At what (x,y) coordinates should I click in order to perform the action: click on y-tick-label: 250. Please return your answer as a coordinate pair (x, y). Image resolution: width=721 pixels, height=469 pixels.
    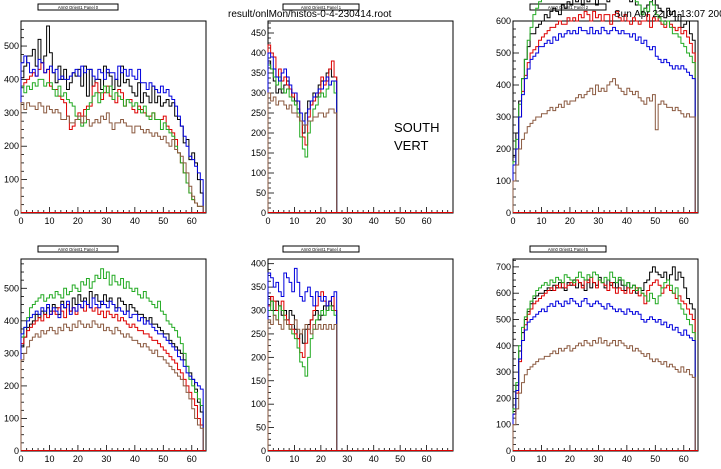
    Looking at the image, I should click on (258, 334).